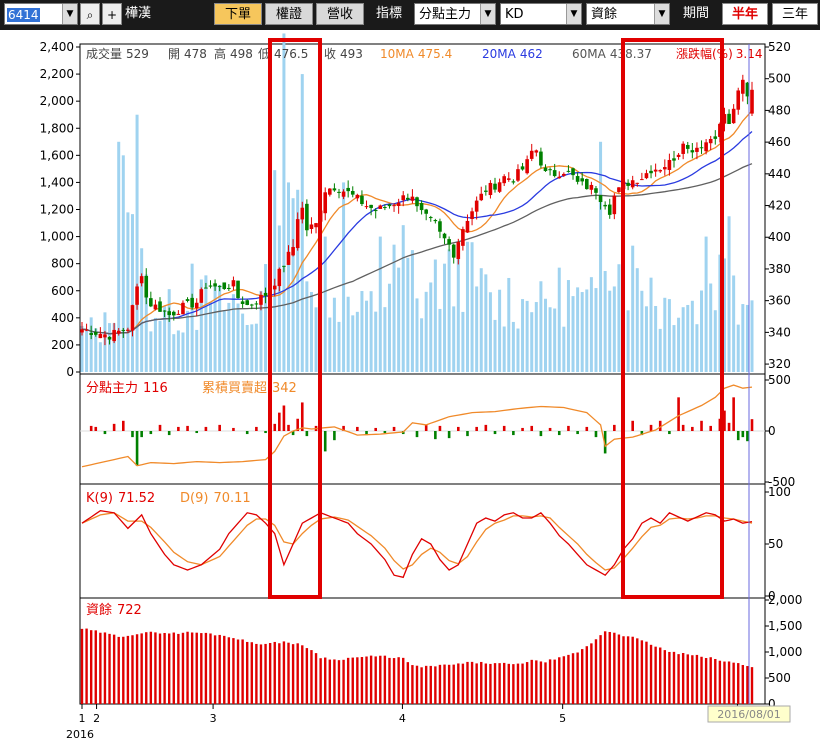  What do you see at coordinates (719, 53) in the screenshot?
I see `change-pct-label: 漲跌幅(%) 3.14` at bounding box center [719, 53].